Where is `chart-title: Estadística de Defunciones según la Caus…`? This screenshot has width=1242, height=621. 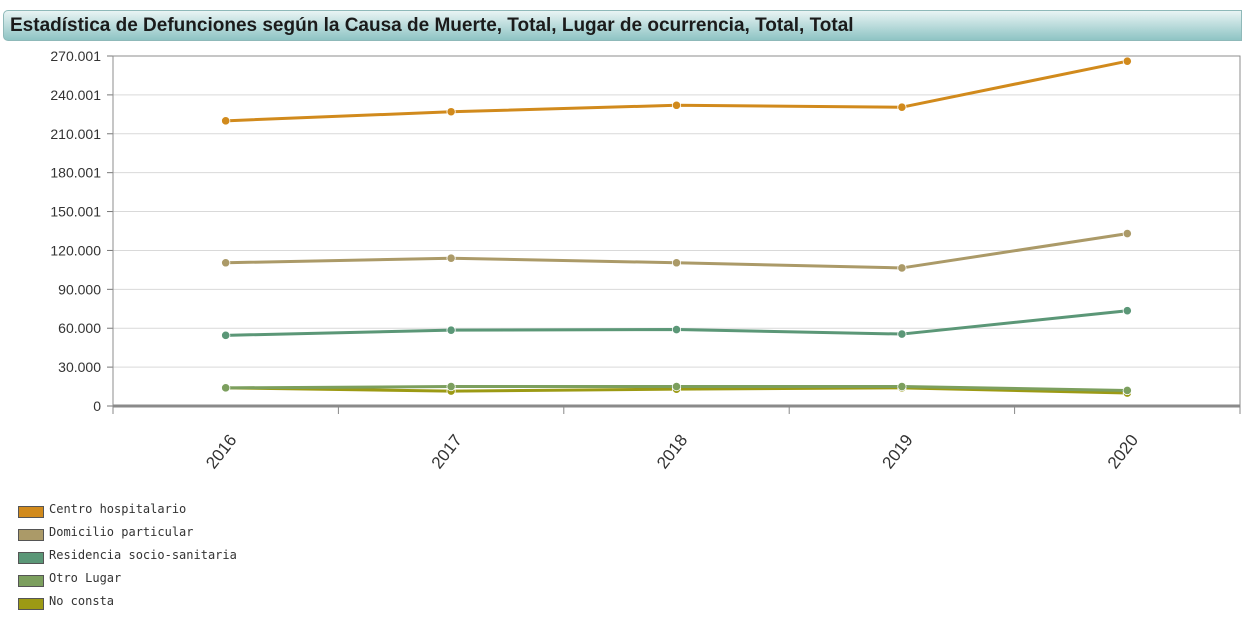
chart-title: Estadística de Defunciones según la Caus… is located at coordinates (432, 25).